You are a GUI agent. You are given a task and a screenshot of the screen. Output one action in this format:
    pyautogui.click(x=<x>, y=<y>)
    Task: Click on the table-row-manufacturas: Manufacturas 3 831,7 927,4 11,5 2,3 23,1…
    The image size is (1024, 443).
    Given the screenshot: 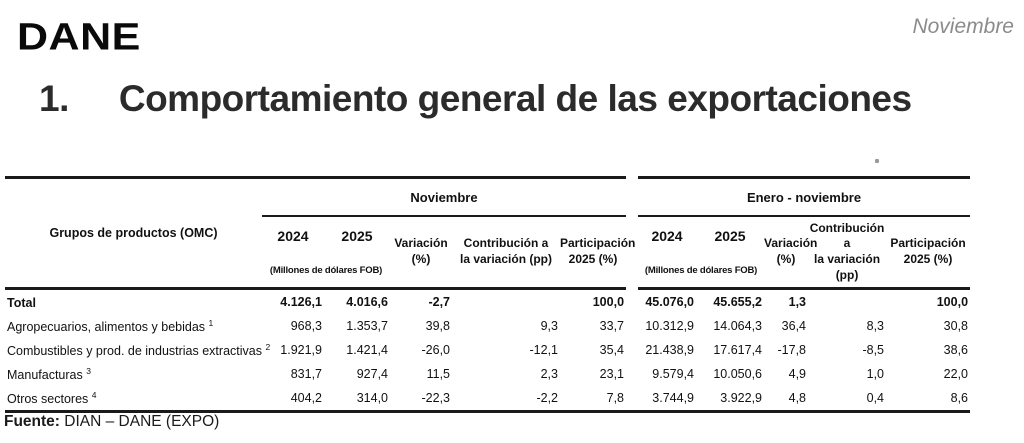 What is the action you would take?
    pyautogui.click(x=487, y=374)
    